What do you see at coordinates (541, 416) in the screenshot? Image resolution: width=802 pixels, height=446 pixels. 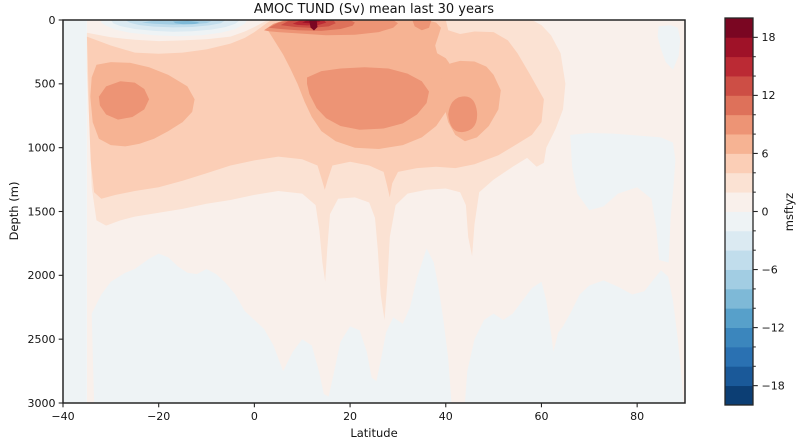 I see `x-tick-label: 60` at bounding box center [541, 416].